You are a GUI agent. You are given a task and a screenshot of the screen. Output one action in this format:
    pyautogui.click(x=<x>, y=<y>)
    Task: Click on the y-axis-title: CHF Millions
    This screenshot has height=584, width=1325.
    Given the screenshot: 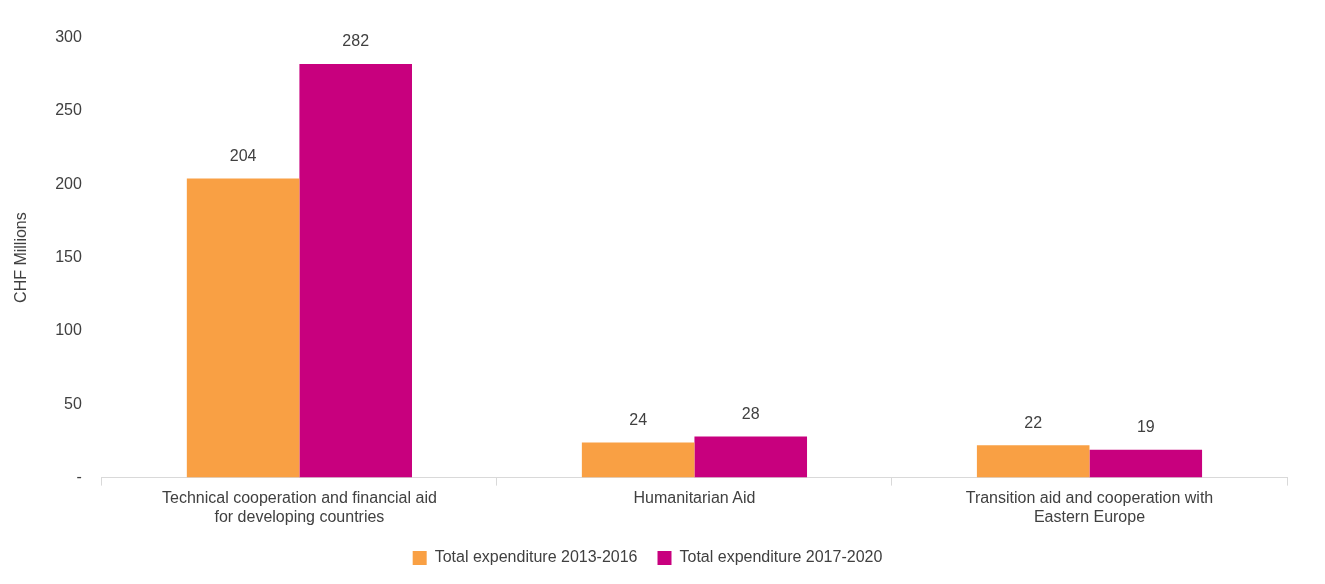 What is the action you would take?
    pyautogui.click(x=21, y=257)
    